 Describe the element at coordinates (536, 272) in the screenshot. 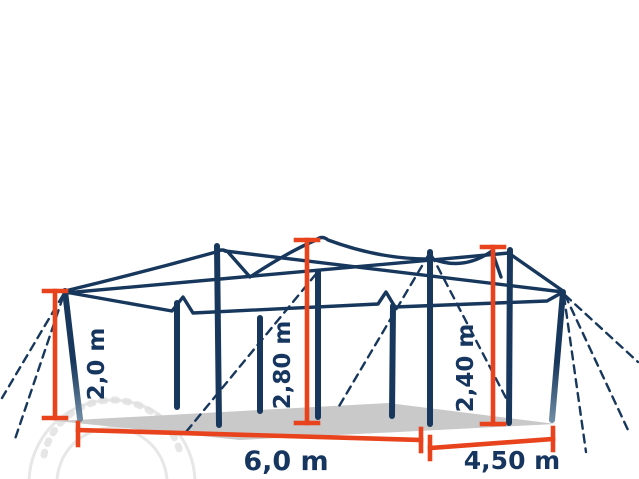

I see `canopy-right-edge` at that location.